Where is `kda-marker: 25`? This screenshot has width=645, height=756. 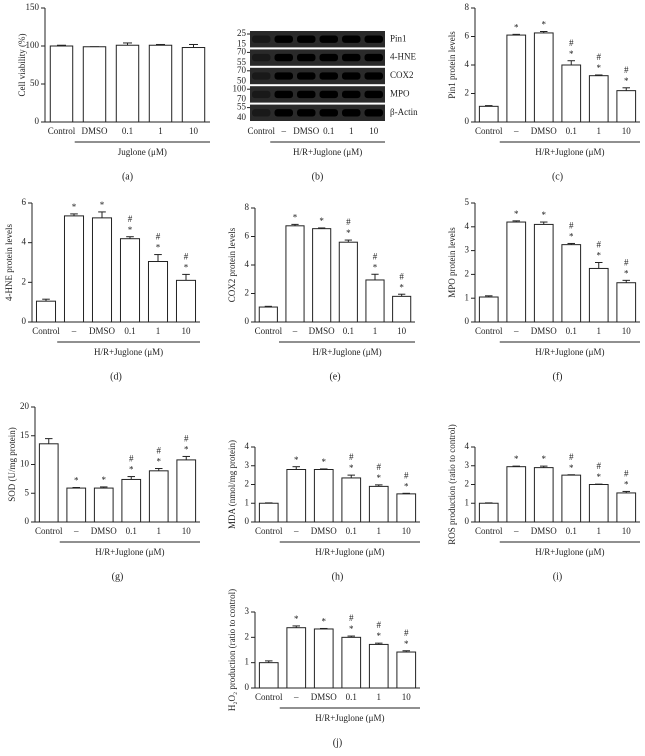
kda-marker: 25 is located at coordinates (242, 33).